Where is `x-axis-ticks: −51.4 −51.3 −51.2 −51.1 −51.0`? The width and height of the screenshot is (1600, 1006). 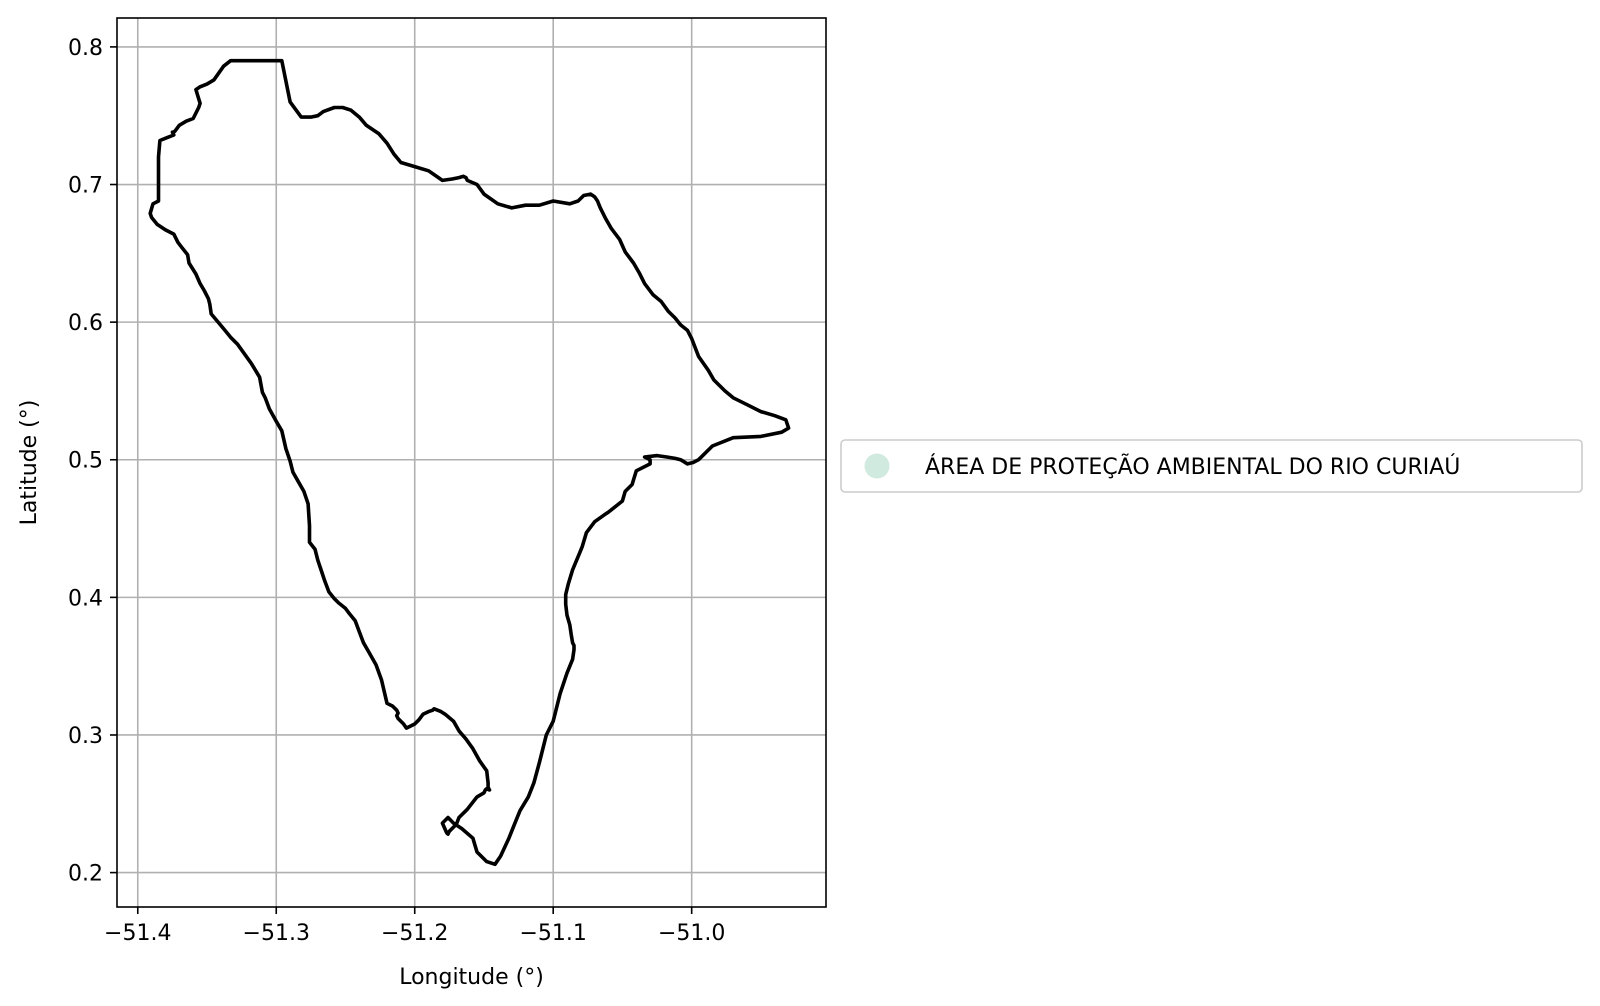
x-axis-ticks: −51.4 −51.3 −51.2 −51.1 −51.0 is located at coordinates (414, 926).